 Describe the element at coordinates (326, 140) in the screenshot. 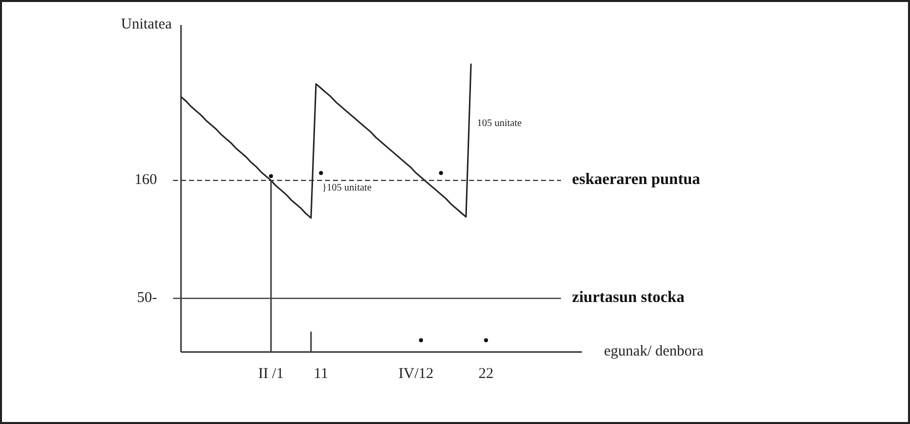

I see `line-series` at that location.